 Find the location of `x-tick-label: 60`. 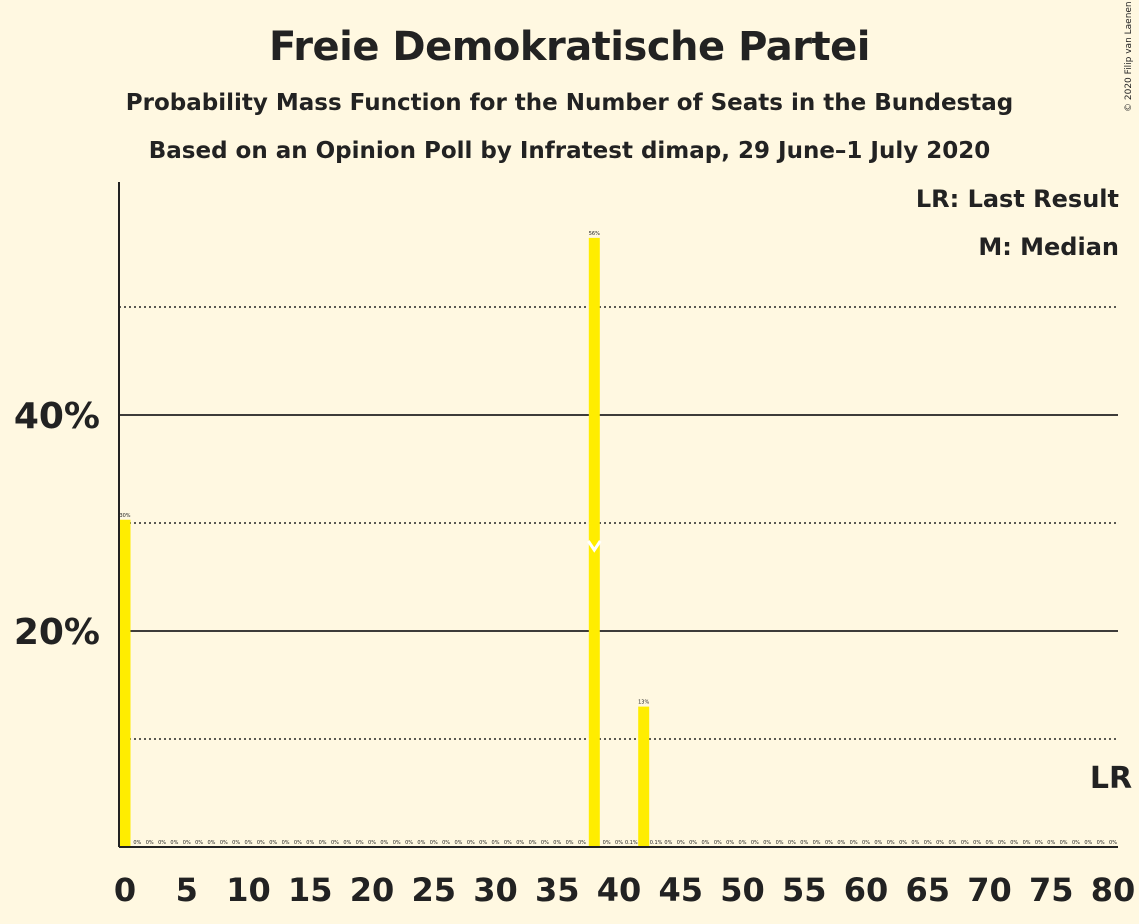

x-tick-label: 60 is located at coordinates (866, 890).